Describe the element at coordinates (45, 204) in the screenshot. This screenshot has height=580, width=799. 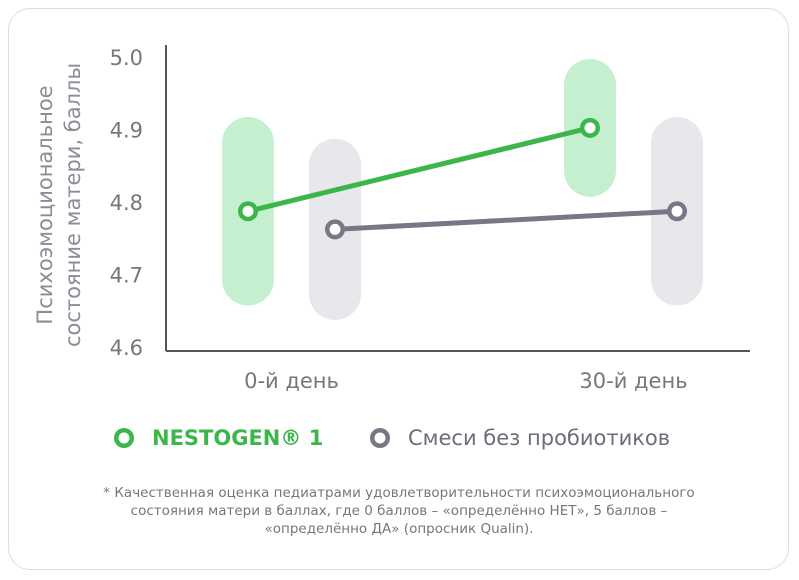
I see `y-axis-label: Психоэмоциональное` at that location.